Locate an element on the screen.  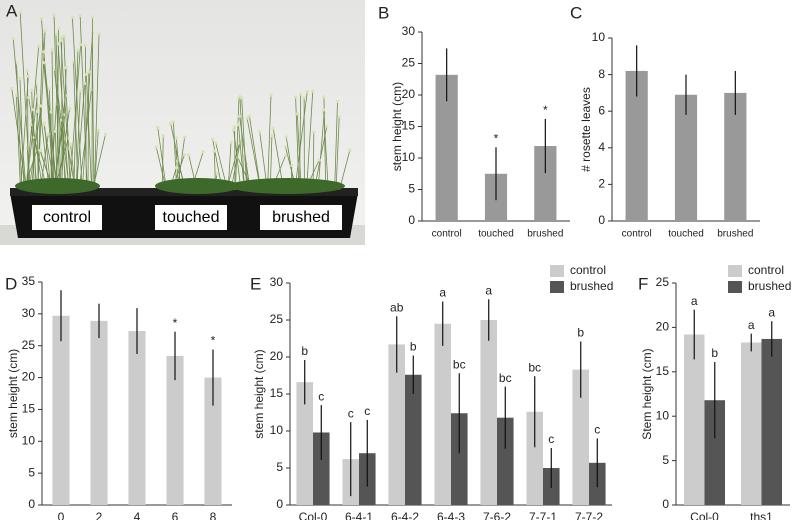
x-tick-label: brushed is located at coordinates (545, 234).